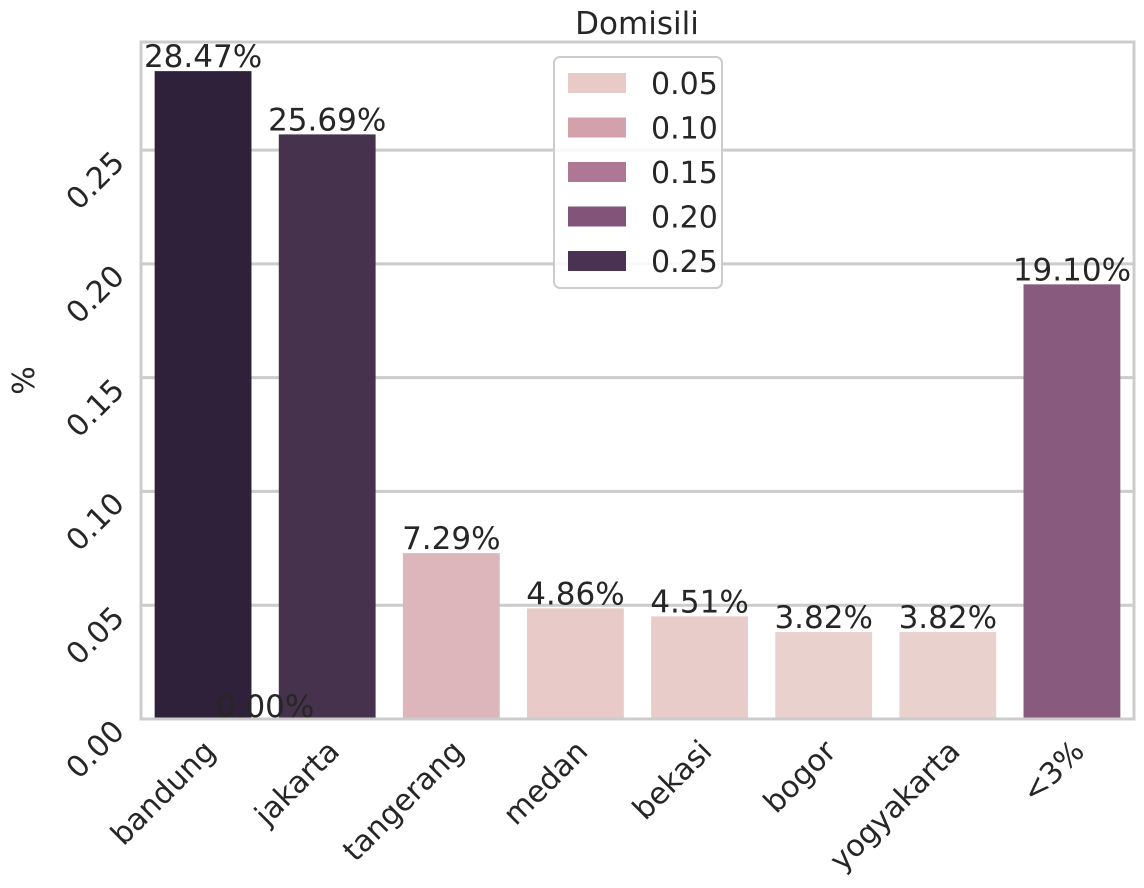 The height and width of the screenshot is (888, 1144). What do you see at coordinates (684, 84) in the screenshot?
I see `legend-label: 0.05` at bounding box center [684, 84].